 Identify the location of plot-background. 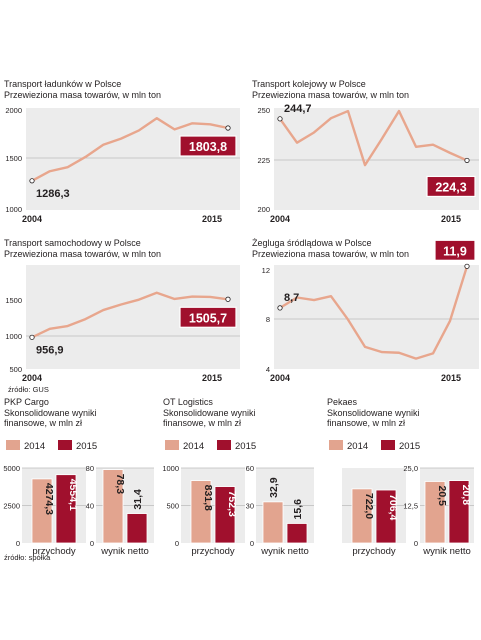
(376, 317).